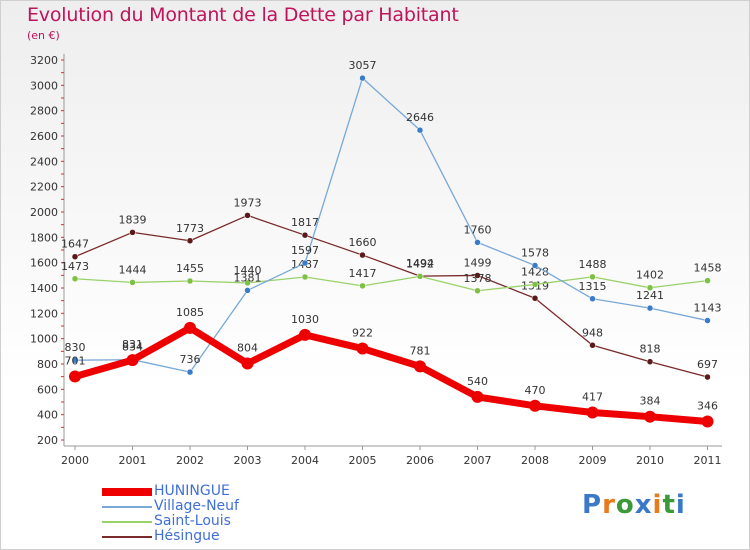 This screenshot has height=550, width=750. Describe the element at coordinates (190, 312) in the screenshot. I see `data-label-huningue: 1085` at that location.